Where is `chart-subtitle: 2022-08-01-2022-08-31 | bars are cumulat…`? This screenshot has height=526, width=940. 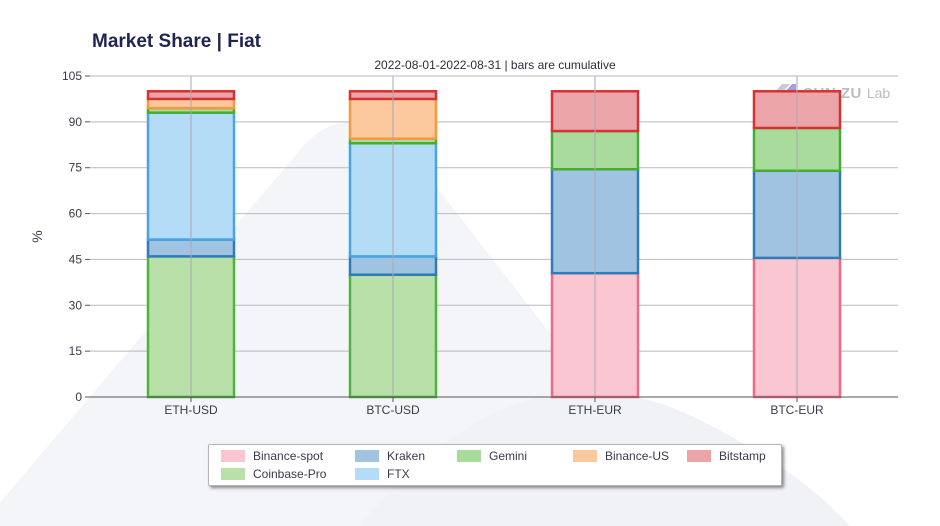 chart-subtitle: 2022-08-01-2022-08-31 | bars are cumulat… is located at coordinates (495, 65).